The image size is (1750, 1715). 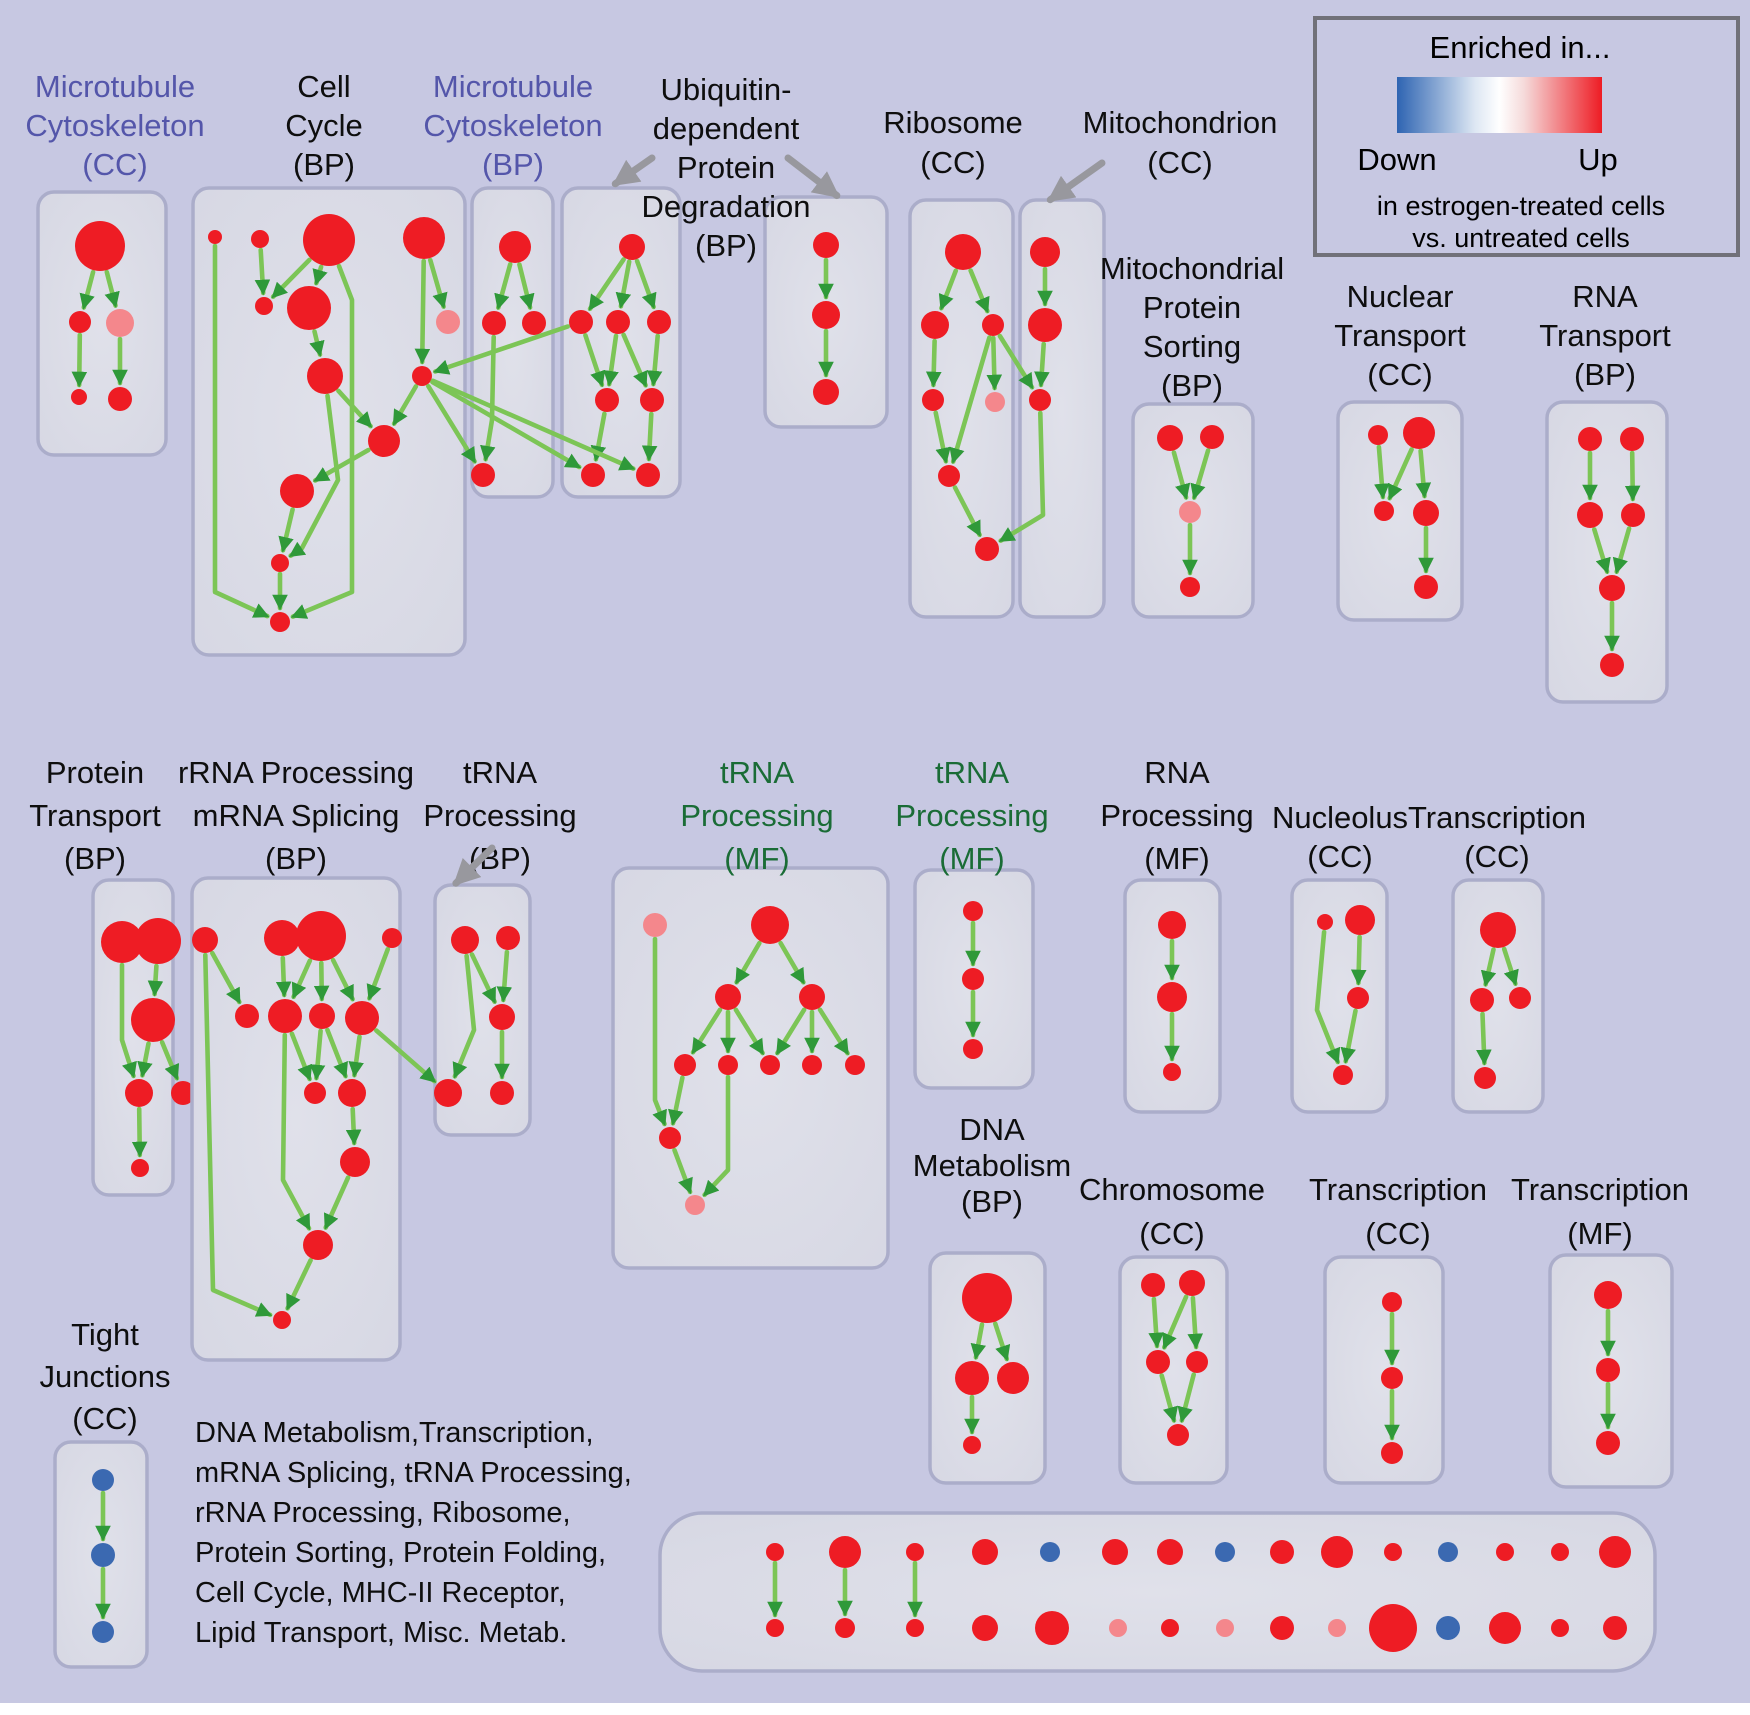 What do you see at coordinates (1599, 1233) in the screenshot?
I see `cluster-label-line: (MF)` at bounding box center [1599, 1233].